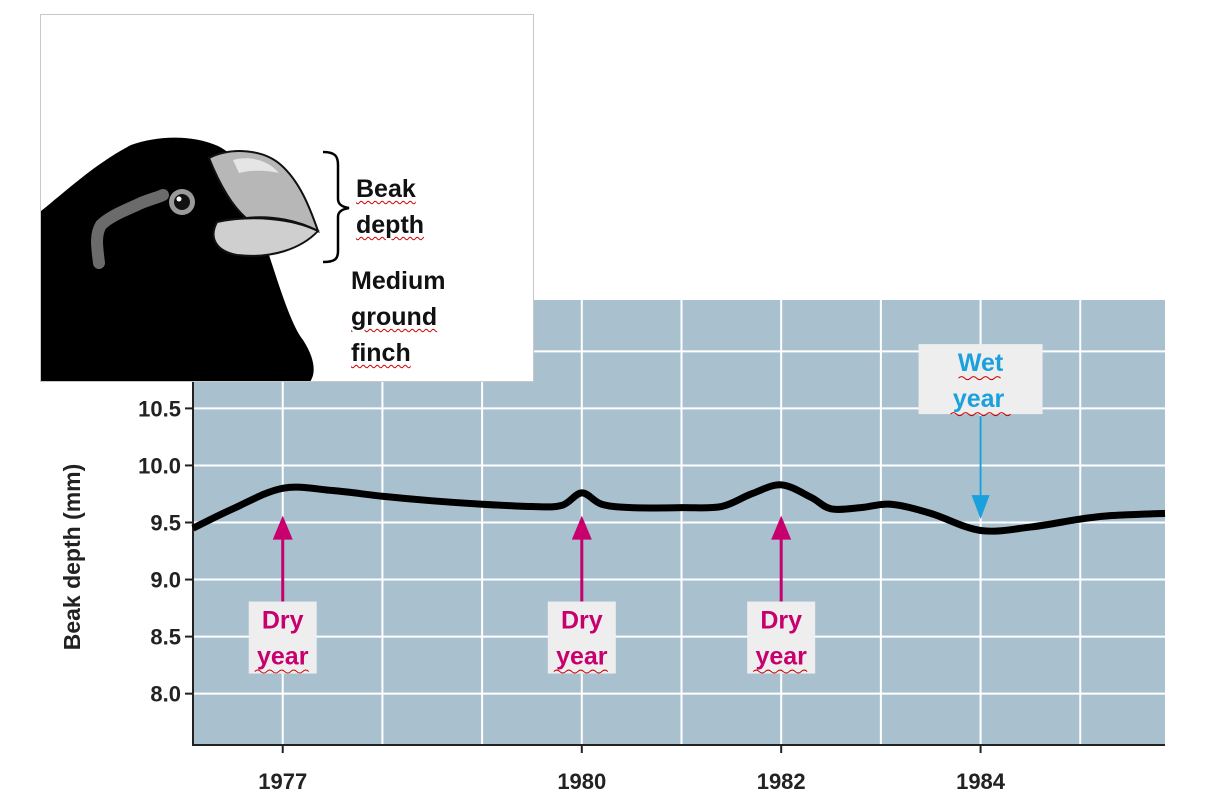 This screenshot has width=1208, height=804. Describe the element at coordinates (72, 557) in the screenshot. I see `y-axis-title: Beak depth (mm)` at that location.